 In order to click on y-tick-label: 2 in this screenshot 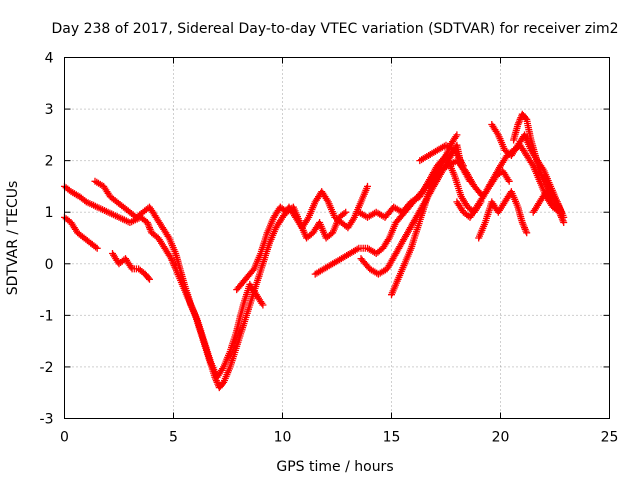, I will do `click(49, 162)`.